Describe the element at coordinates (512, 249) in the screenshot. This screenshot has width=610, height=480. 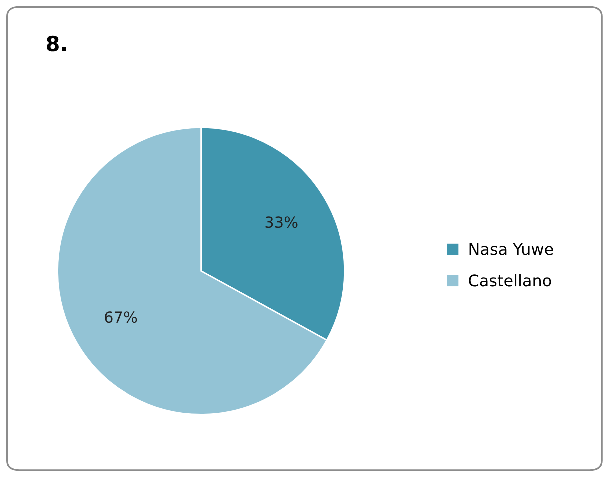
I see `legend-label: Nasa Yuwe` at that location.